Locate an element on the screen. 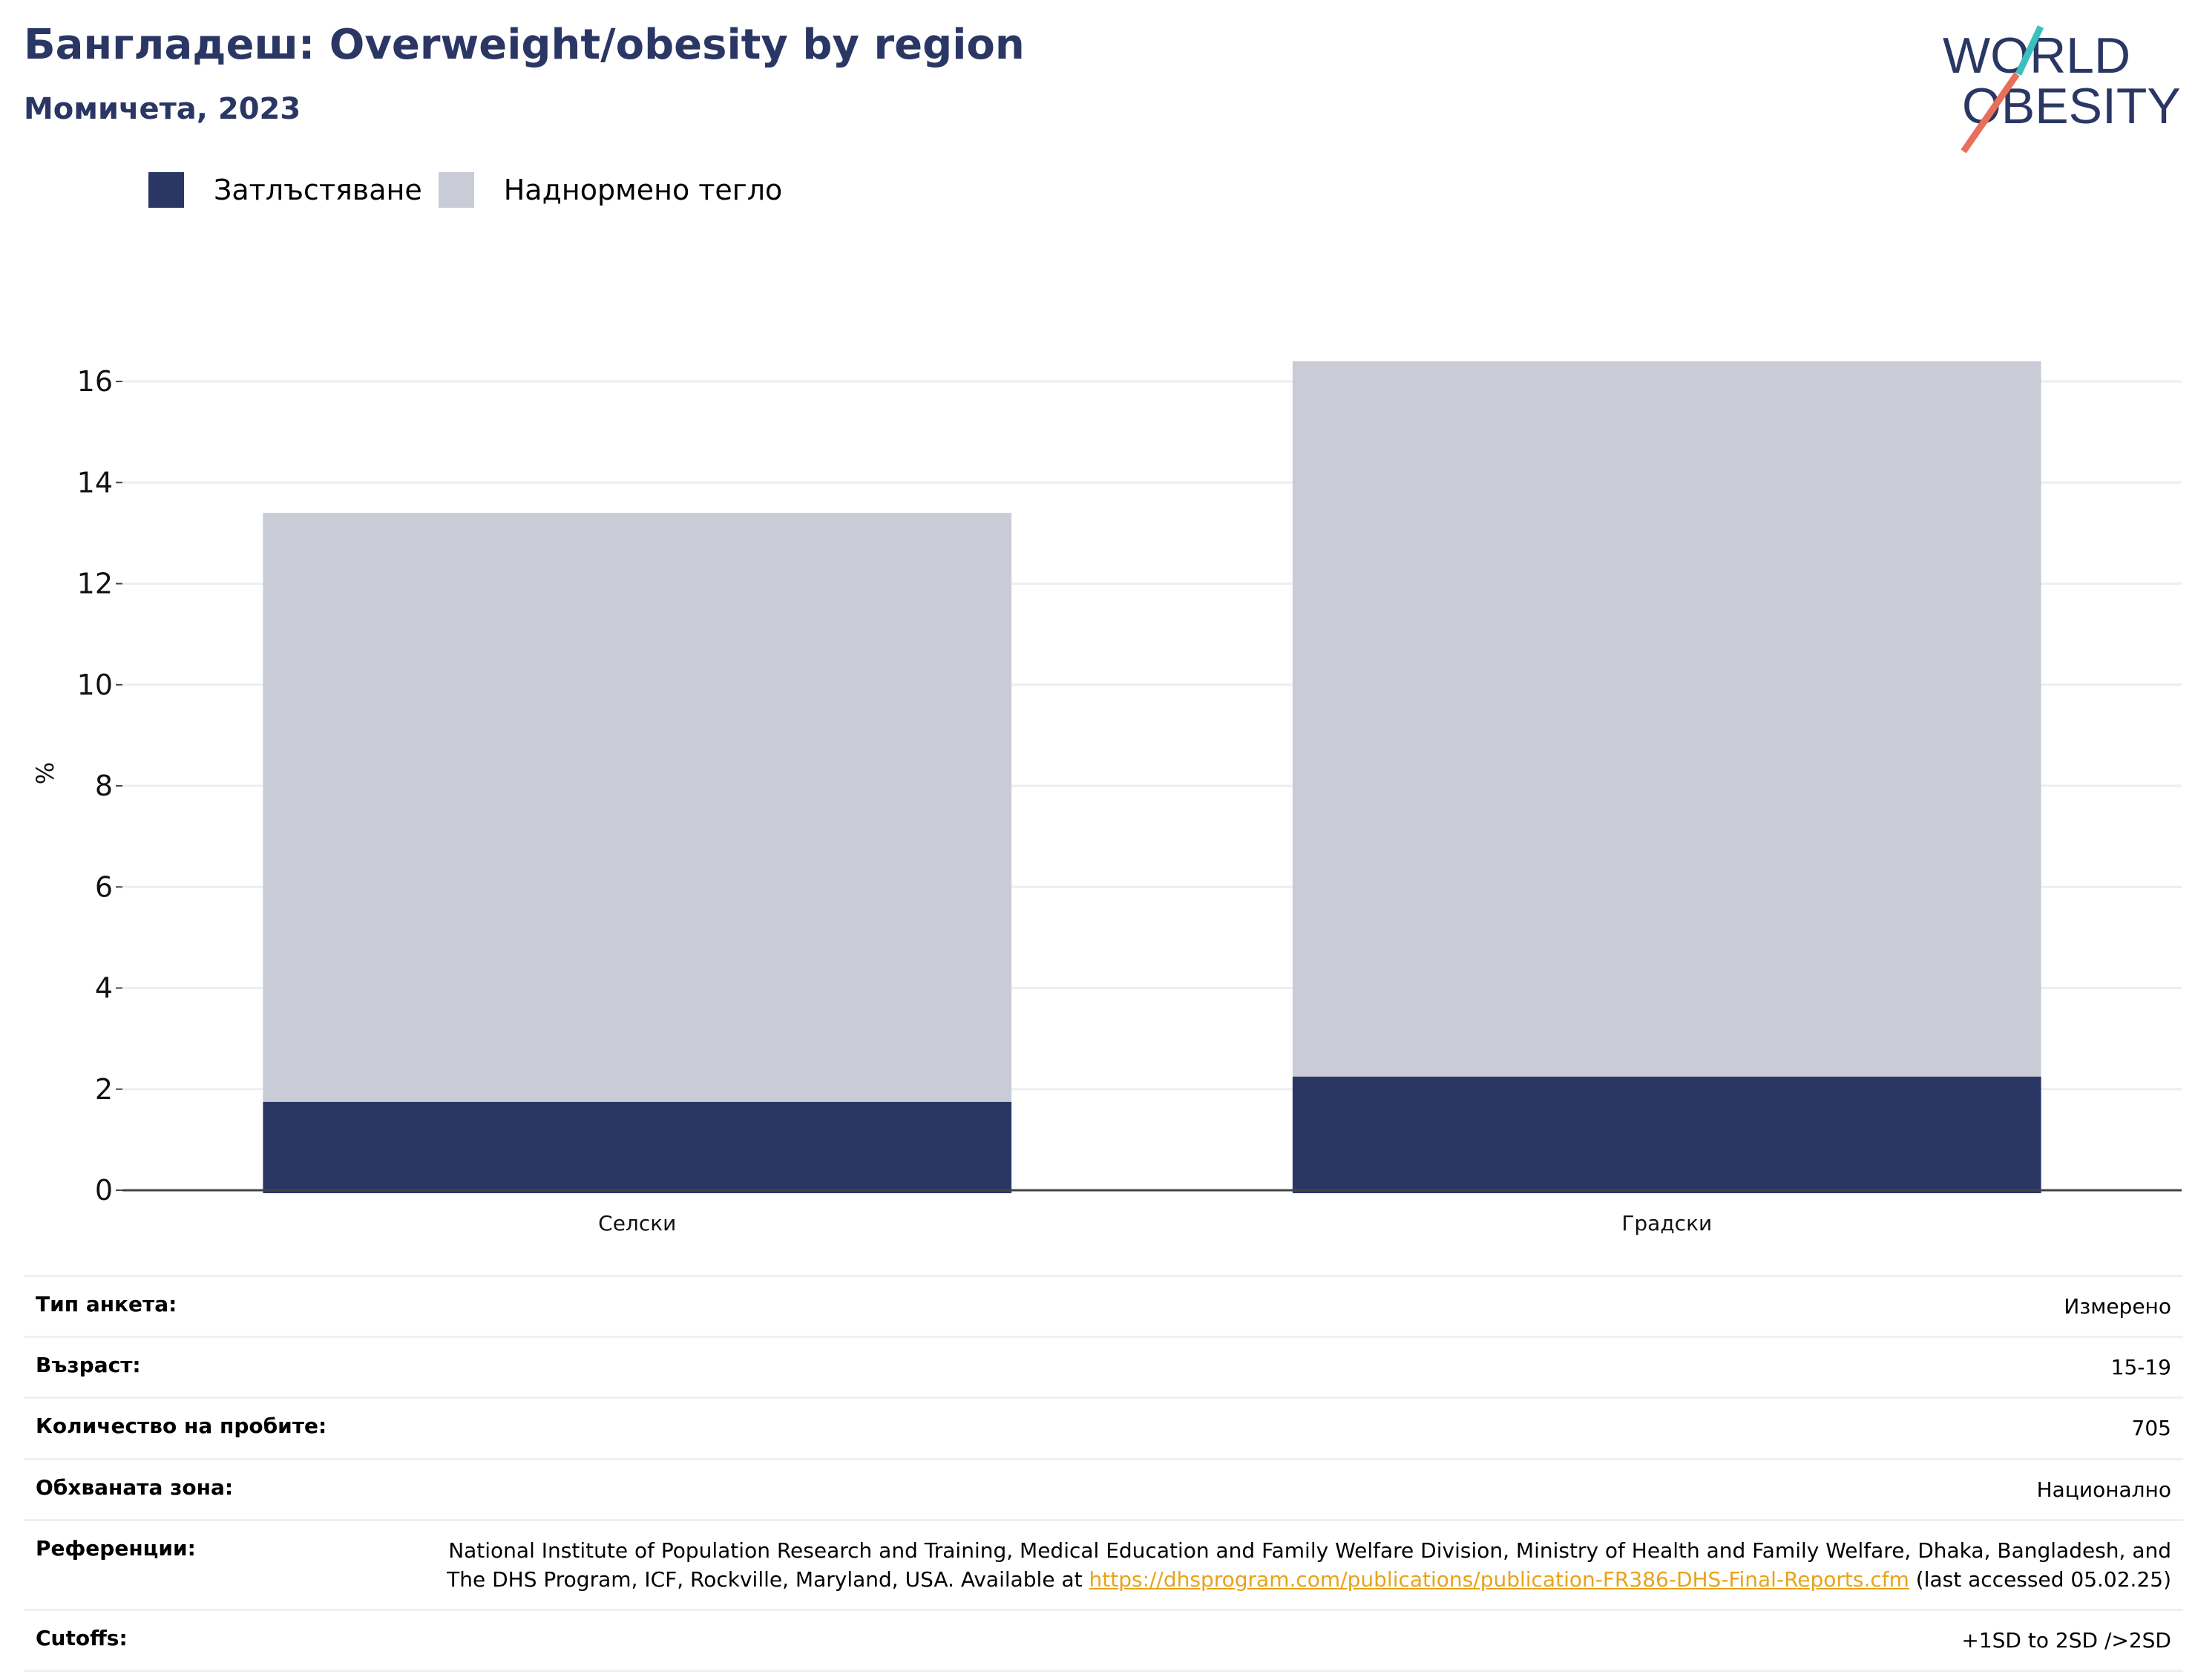 Image resolution: width=2195 pixels, height=1680 pixels. x-tick-label: Градски is located at coordinates (1667, 1223).